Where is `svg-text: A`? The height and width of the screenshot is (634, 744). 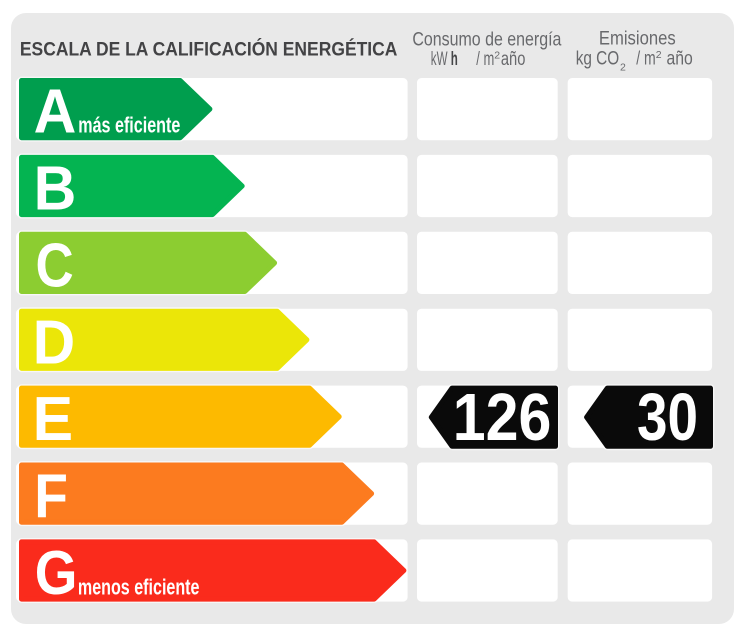
svg-text: A is located at coordinates (55, 112).